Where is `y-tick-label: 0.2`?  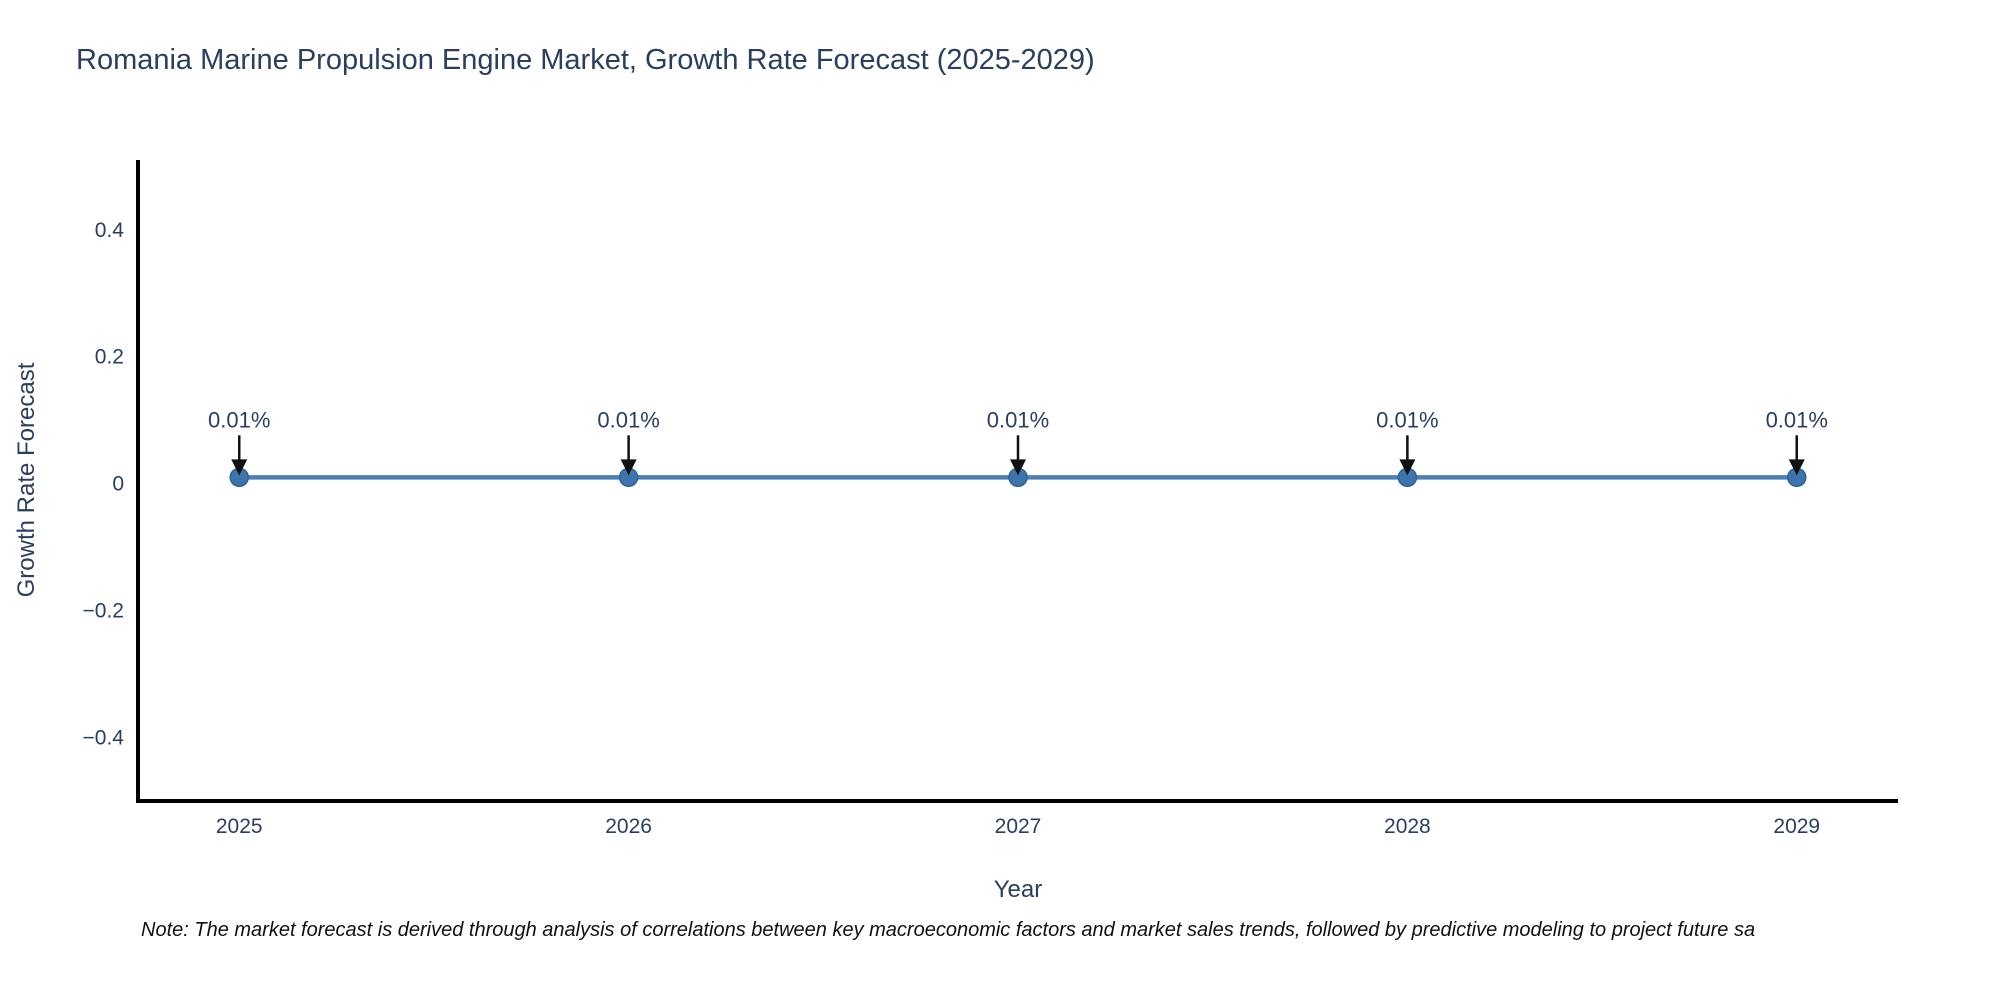 y-tick-label: 0.2 is located at coordinates (109, 357).